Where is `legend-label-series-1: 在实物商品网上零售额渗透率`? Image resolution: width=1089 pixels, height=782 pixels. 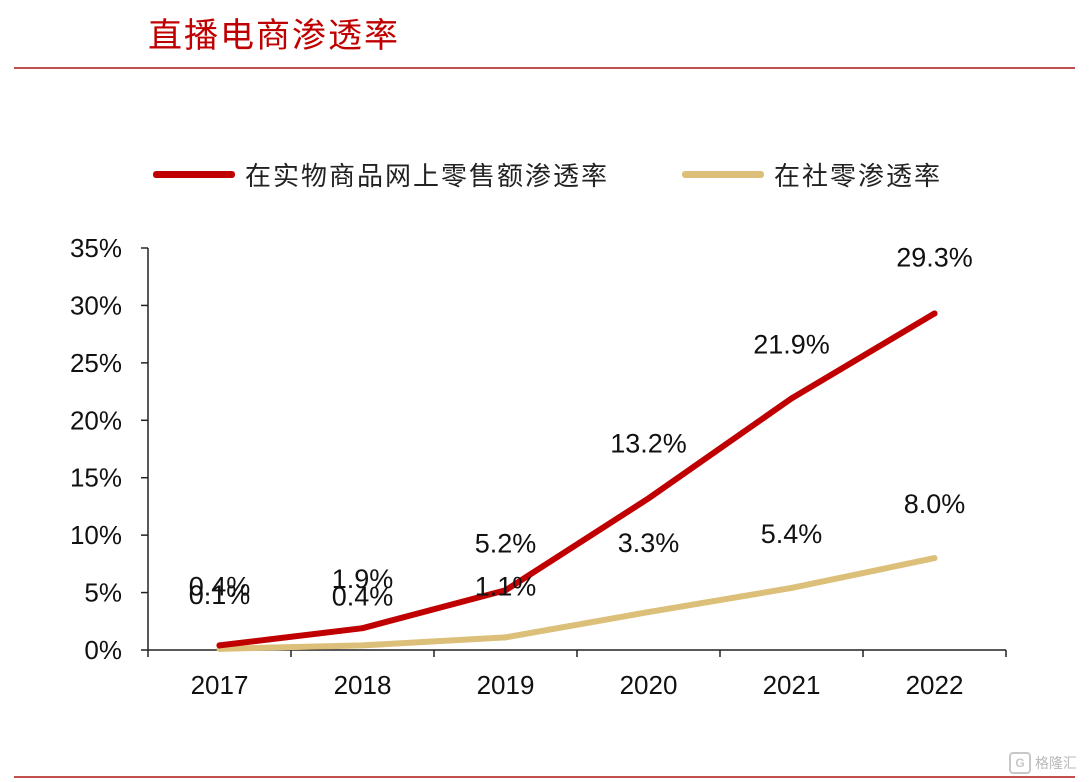 legend-label-series-1: 在实物商品网上零售额渗透率 is located at coordinates (427, 176).